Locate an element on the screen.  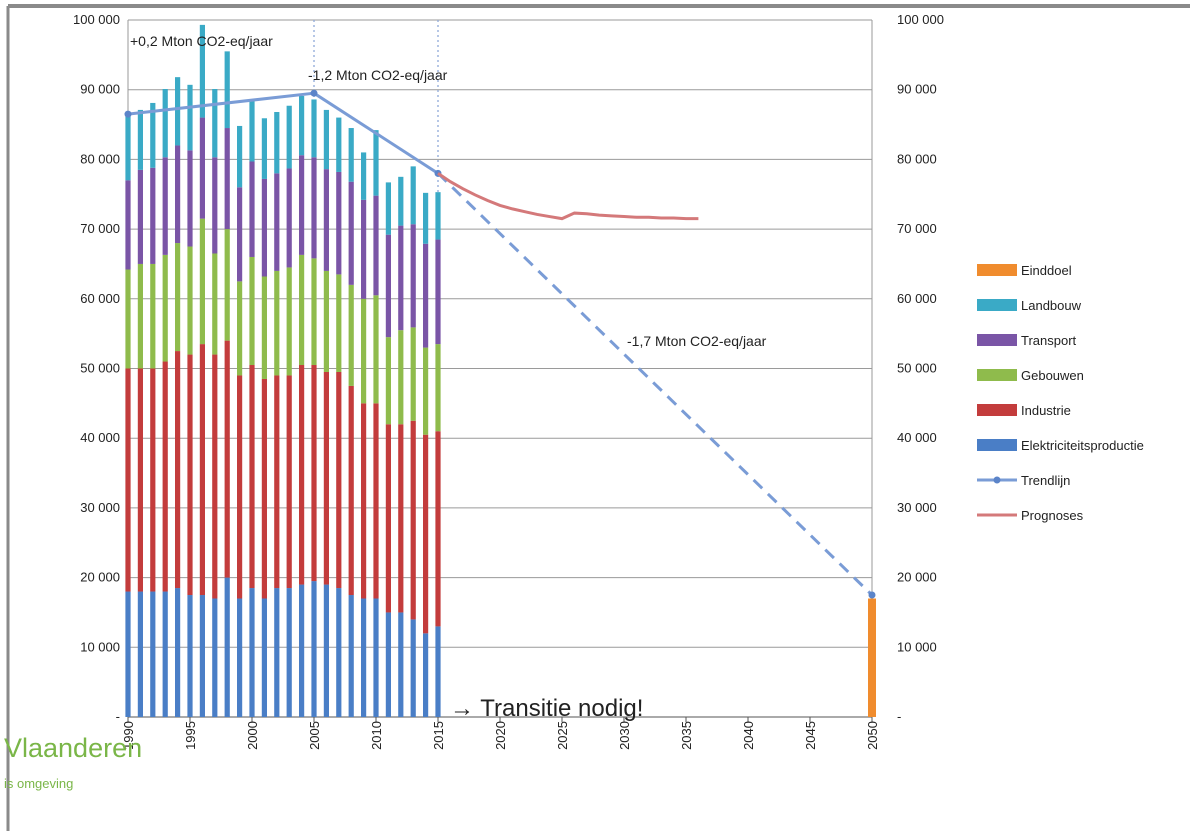
bar-landbouw-2011 is located at coordinates (388, 208).